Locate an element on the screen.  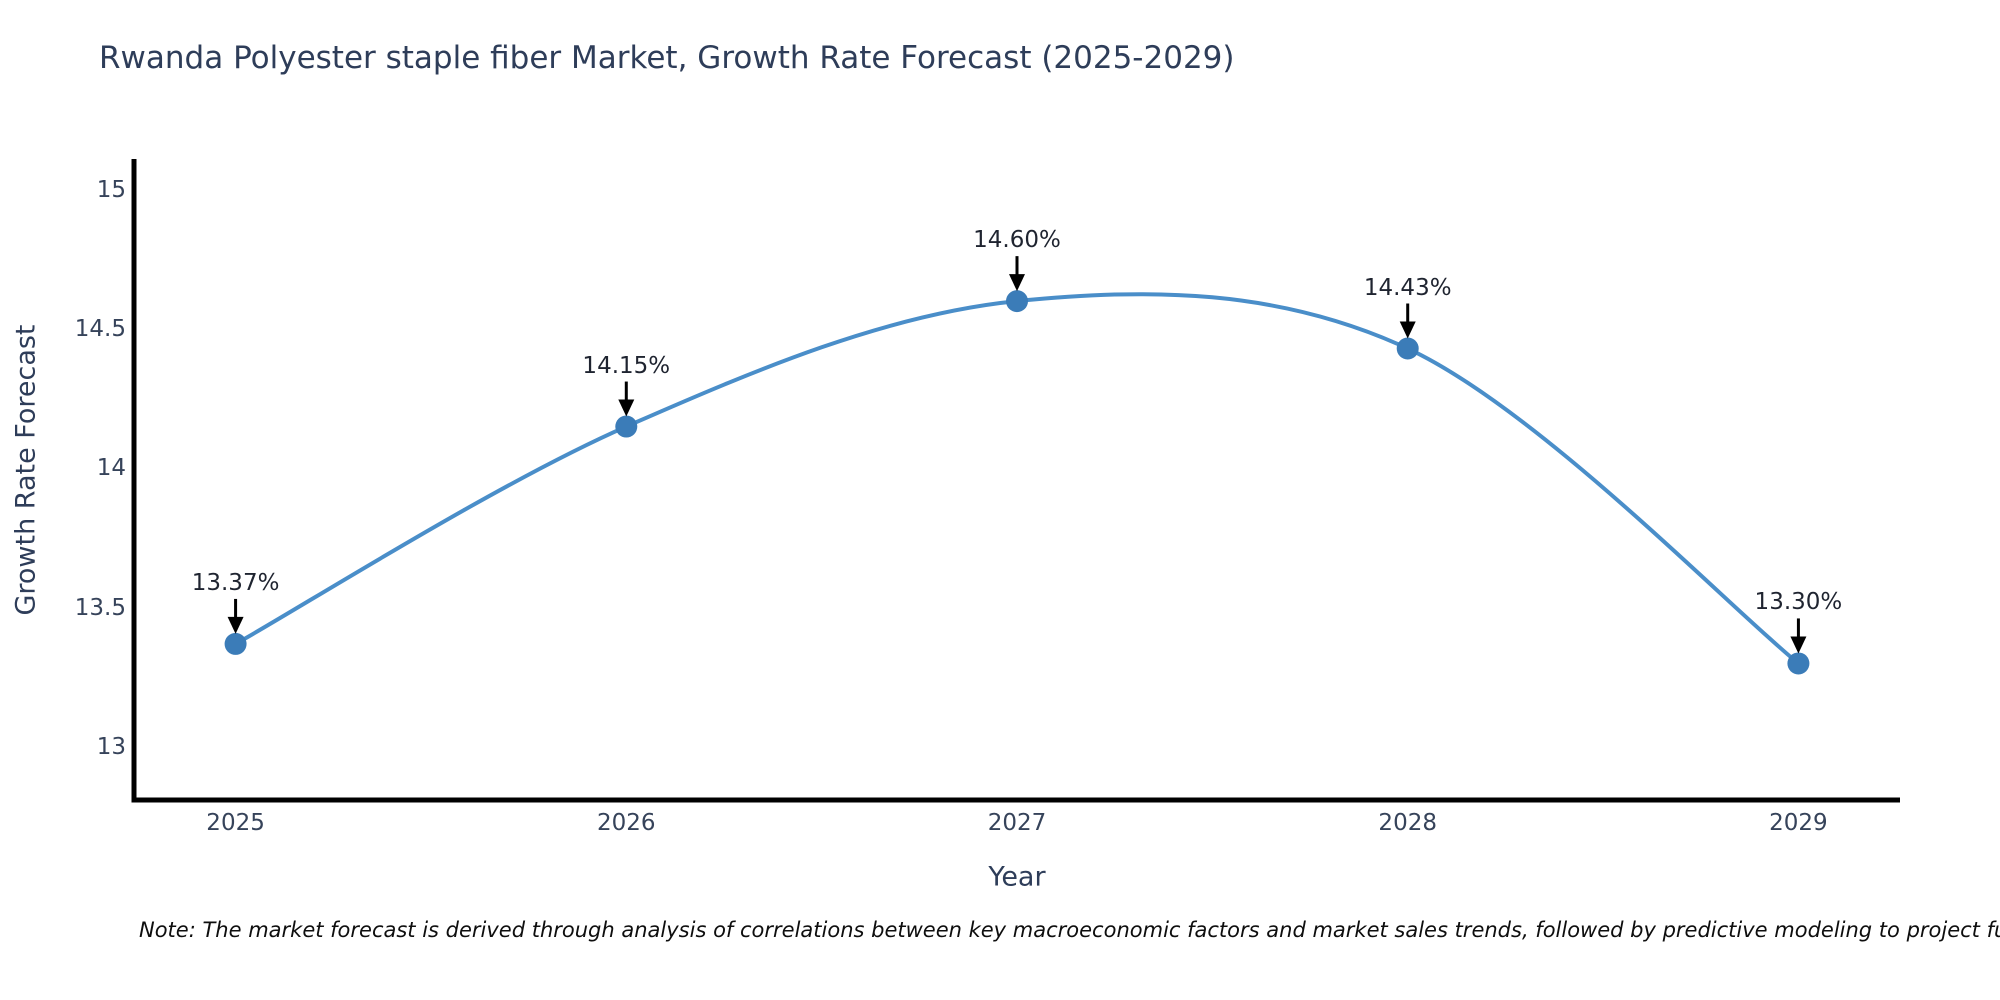
y-axis-label: Growth Rate Forecast is located at coordinates (26, 470).